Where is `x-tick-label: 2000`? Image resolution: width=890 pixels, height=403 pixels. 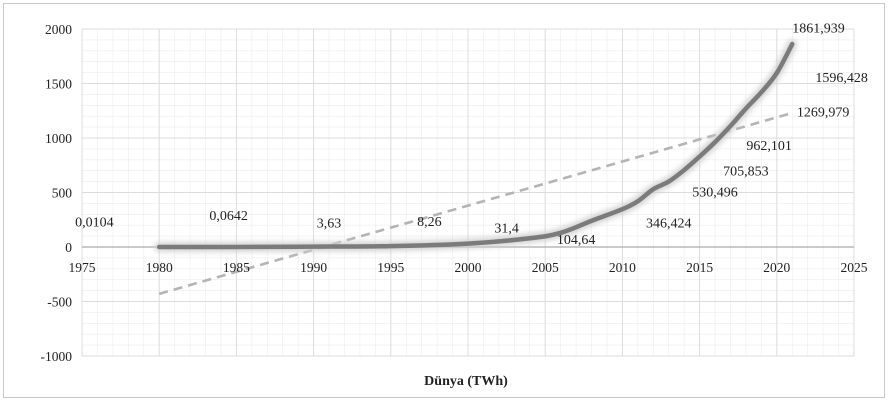 x-tick-label: 2000 is located at coordinates (468, 267).